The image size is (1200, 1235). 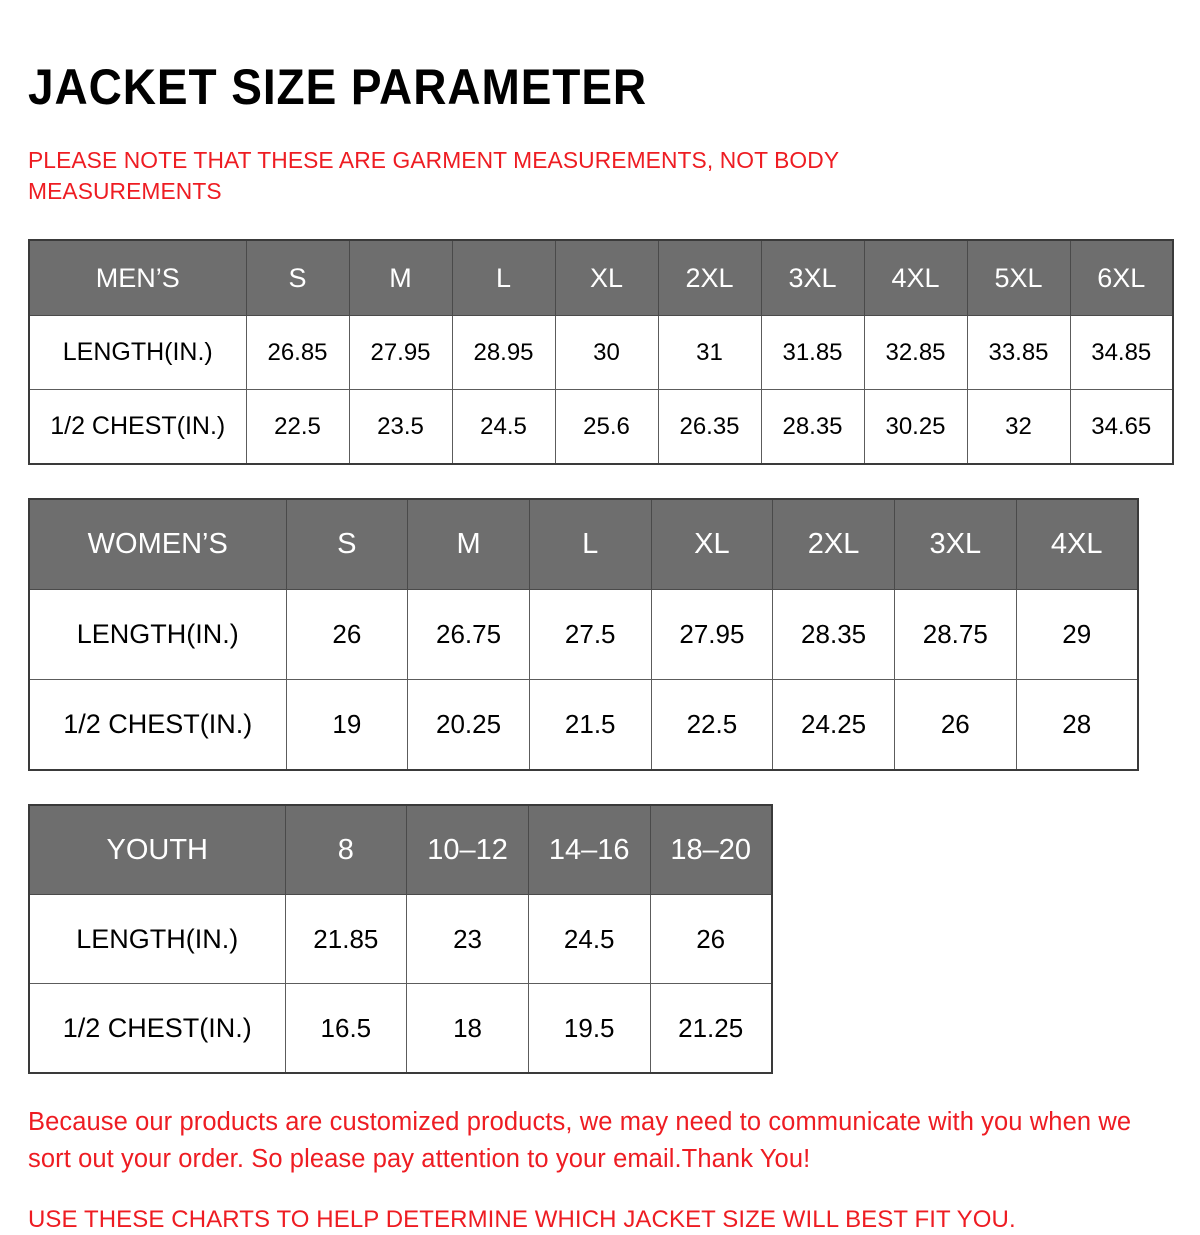 I want to click on measurement-value: 24.25, so click(x=833, y=725).